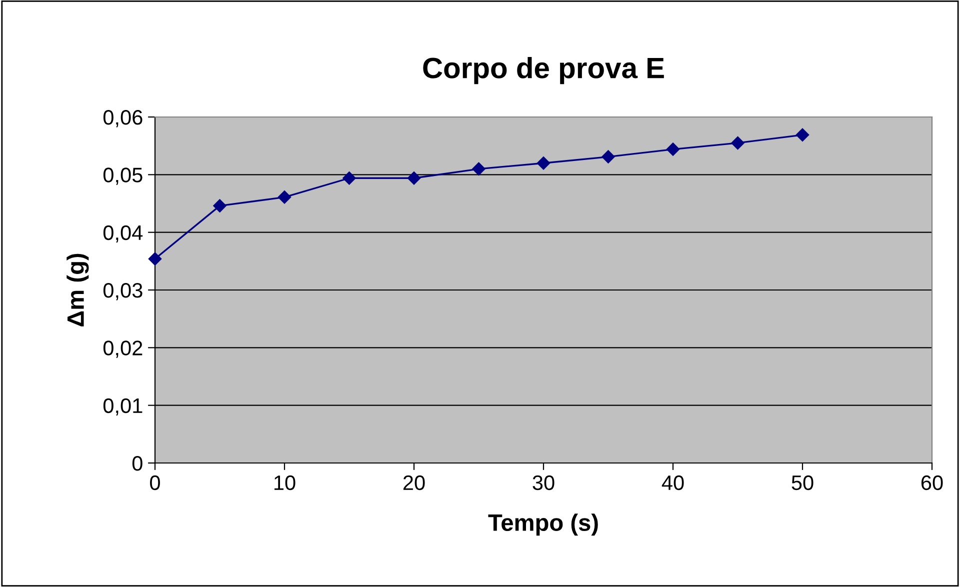  What do you see at coordinates (77, 290) in the screenshot?
I see `y-axis-title: Δm (g)` at bounding box center [77, 290].